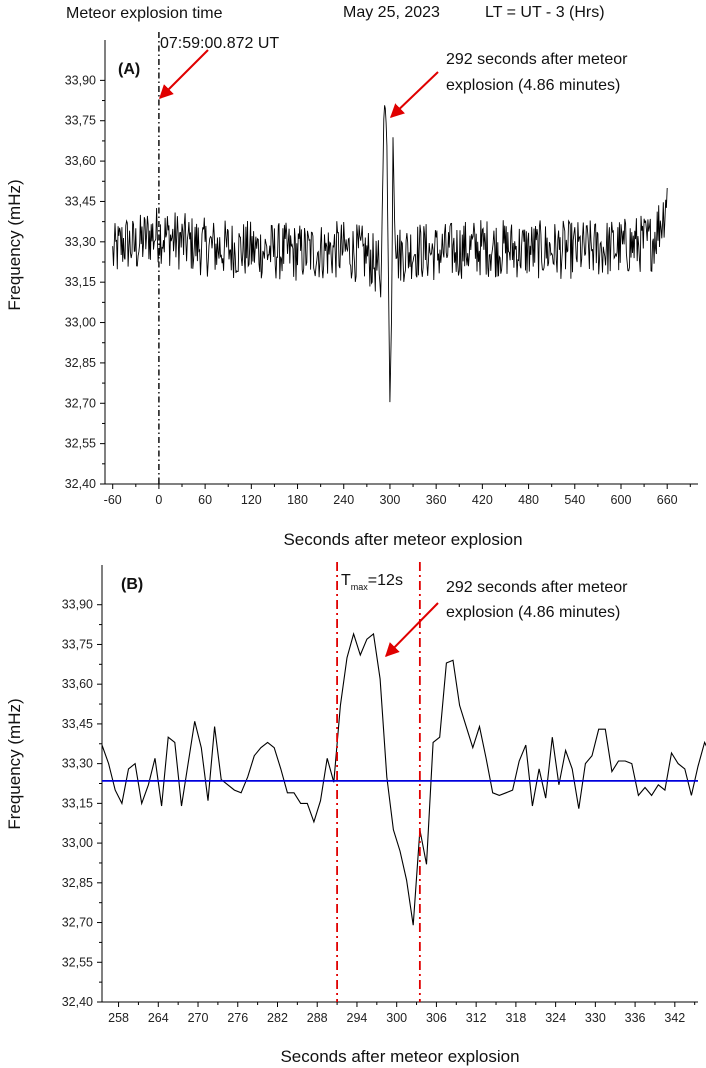  I want to click on panel-b-x-axis-label: Seconds after meteor explosion, so click(399, 1056).